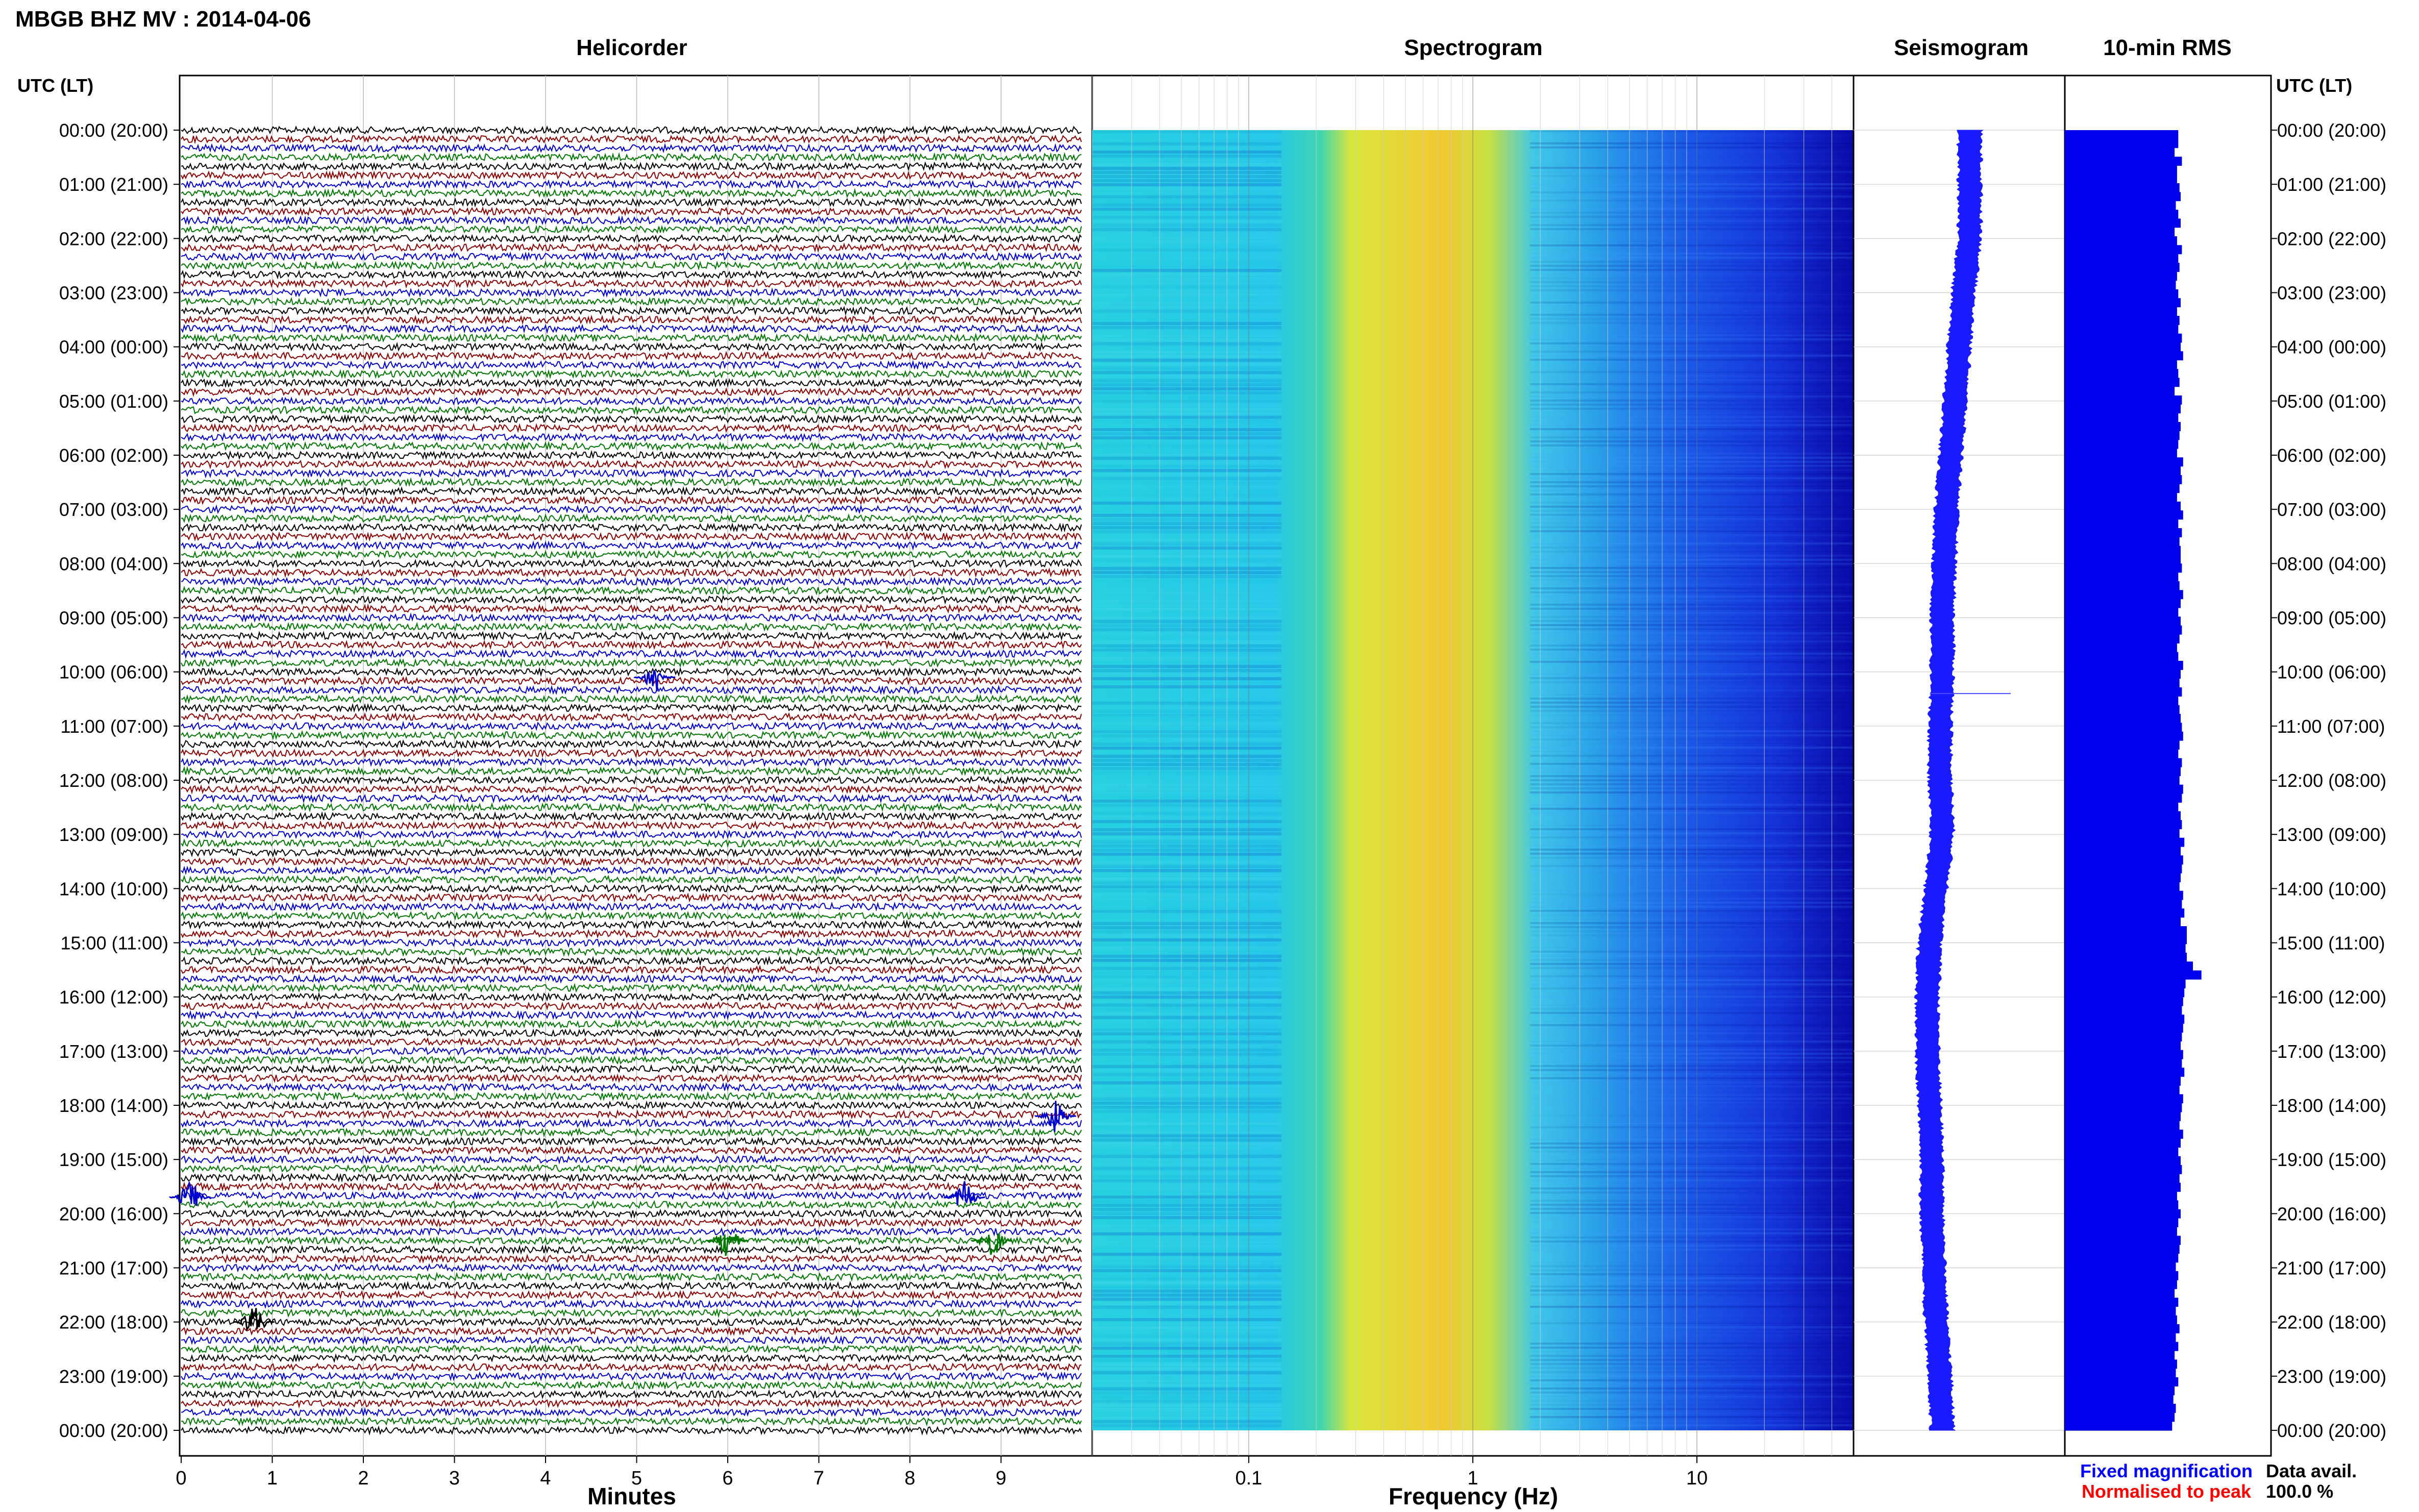  Describe the element at coordinates (2331, 1430) in the screenshot. I see `time-label-right: 00:00 (20:00)` at that location.